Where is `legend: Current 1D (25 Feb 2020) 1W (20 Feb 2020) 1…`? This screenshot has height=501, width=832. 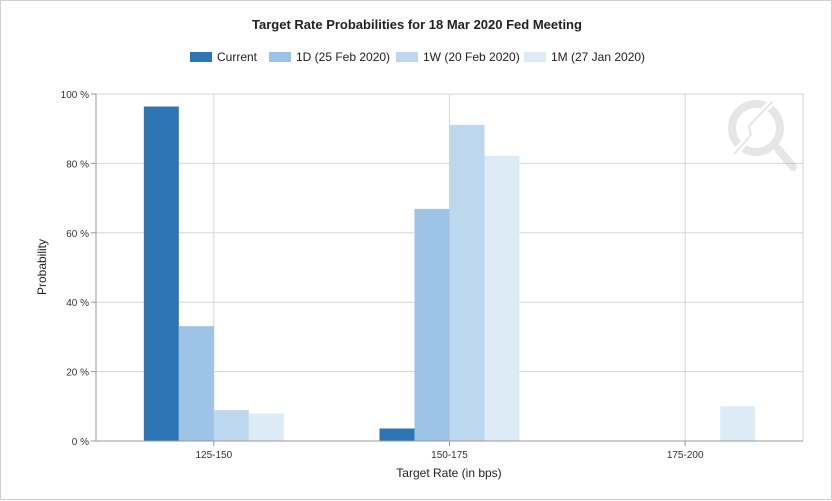 legend: Current 1D (25 Feb 2020) 1W (20 Feb 2020) 1… is located at coordinates (417, 57).